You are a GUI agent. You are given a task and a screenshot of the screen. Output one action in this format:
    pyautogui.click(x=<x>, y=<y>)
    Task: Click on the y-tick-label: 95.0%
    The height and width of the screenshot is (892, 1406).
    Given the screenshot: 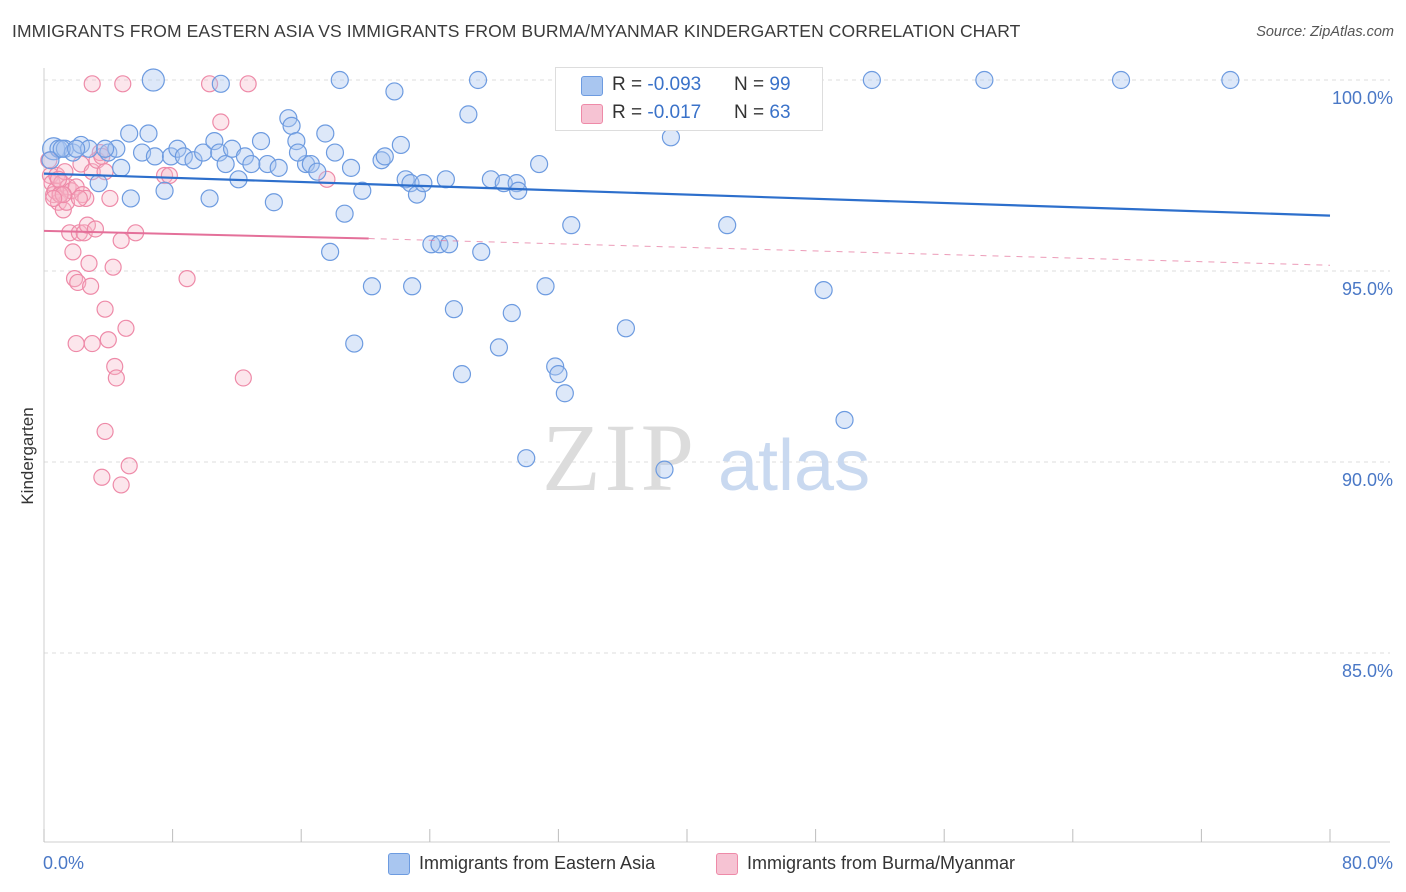 What is the action you would take?
    pyautogui.click(x=1367, y=289)
    